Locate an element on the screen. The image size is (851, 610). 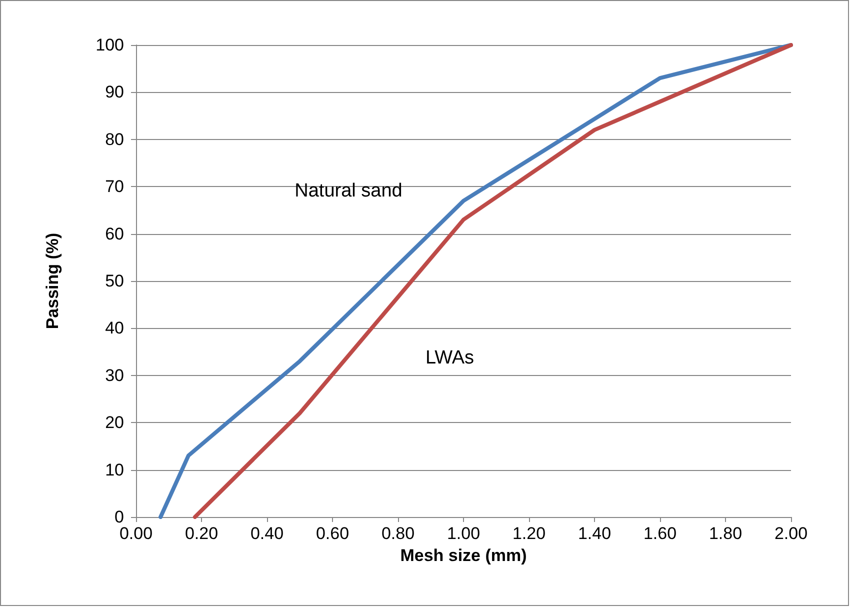
y-tick-label: 30 is located at coordinates (114, 375).